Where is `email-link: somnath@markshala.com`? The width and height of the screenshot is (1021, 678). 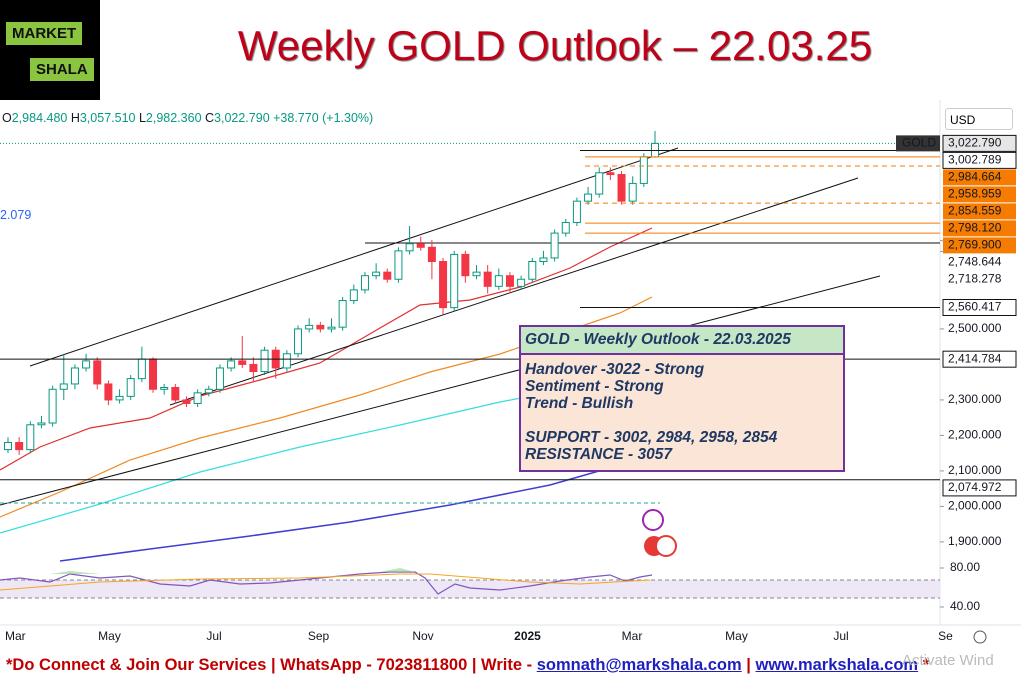 email-link: somnath@markshala.com is located at coordinates (639, 665).